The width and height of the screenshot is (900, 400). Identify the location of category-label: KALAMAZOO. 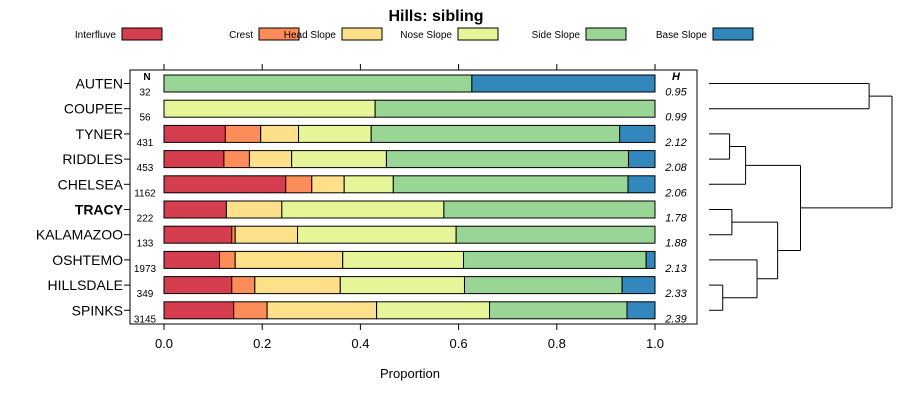
(79, 235).